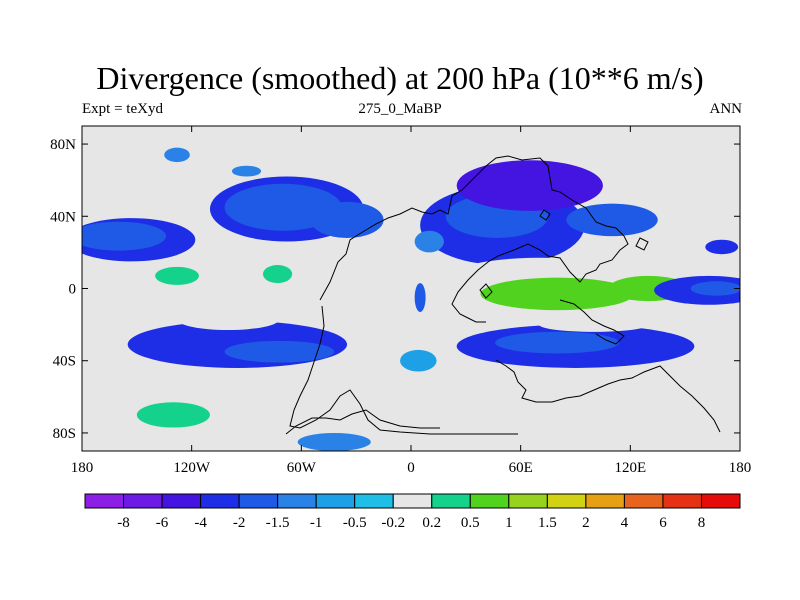 This screenshot has height=600, width=800. I want to click on x-tick-label-0: 180, so click(82, 468).